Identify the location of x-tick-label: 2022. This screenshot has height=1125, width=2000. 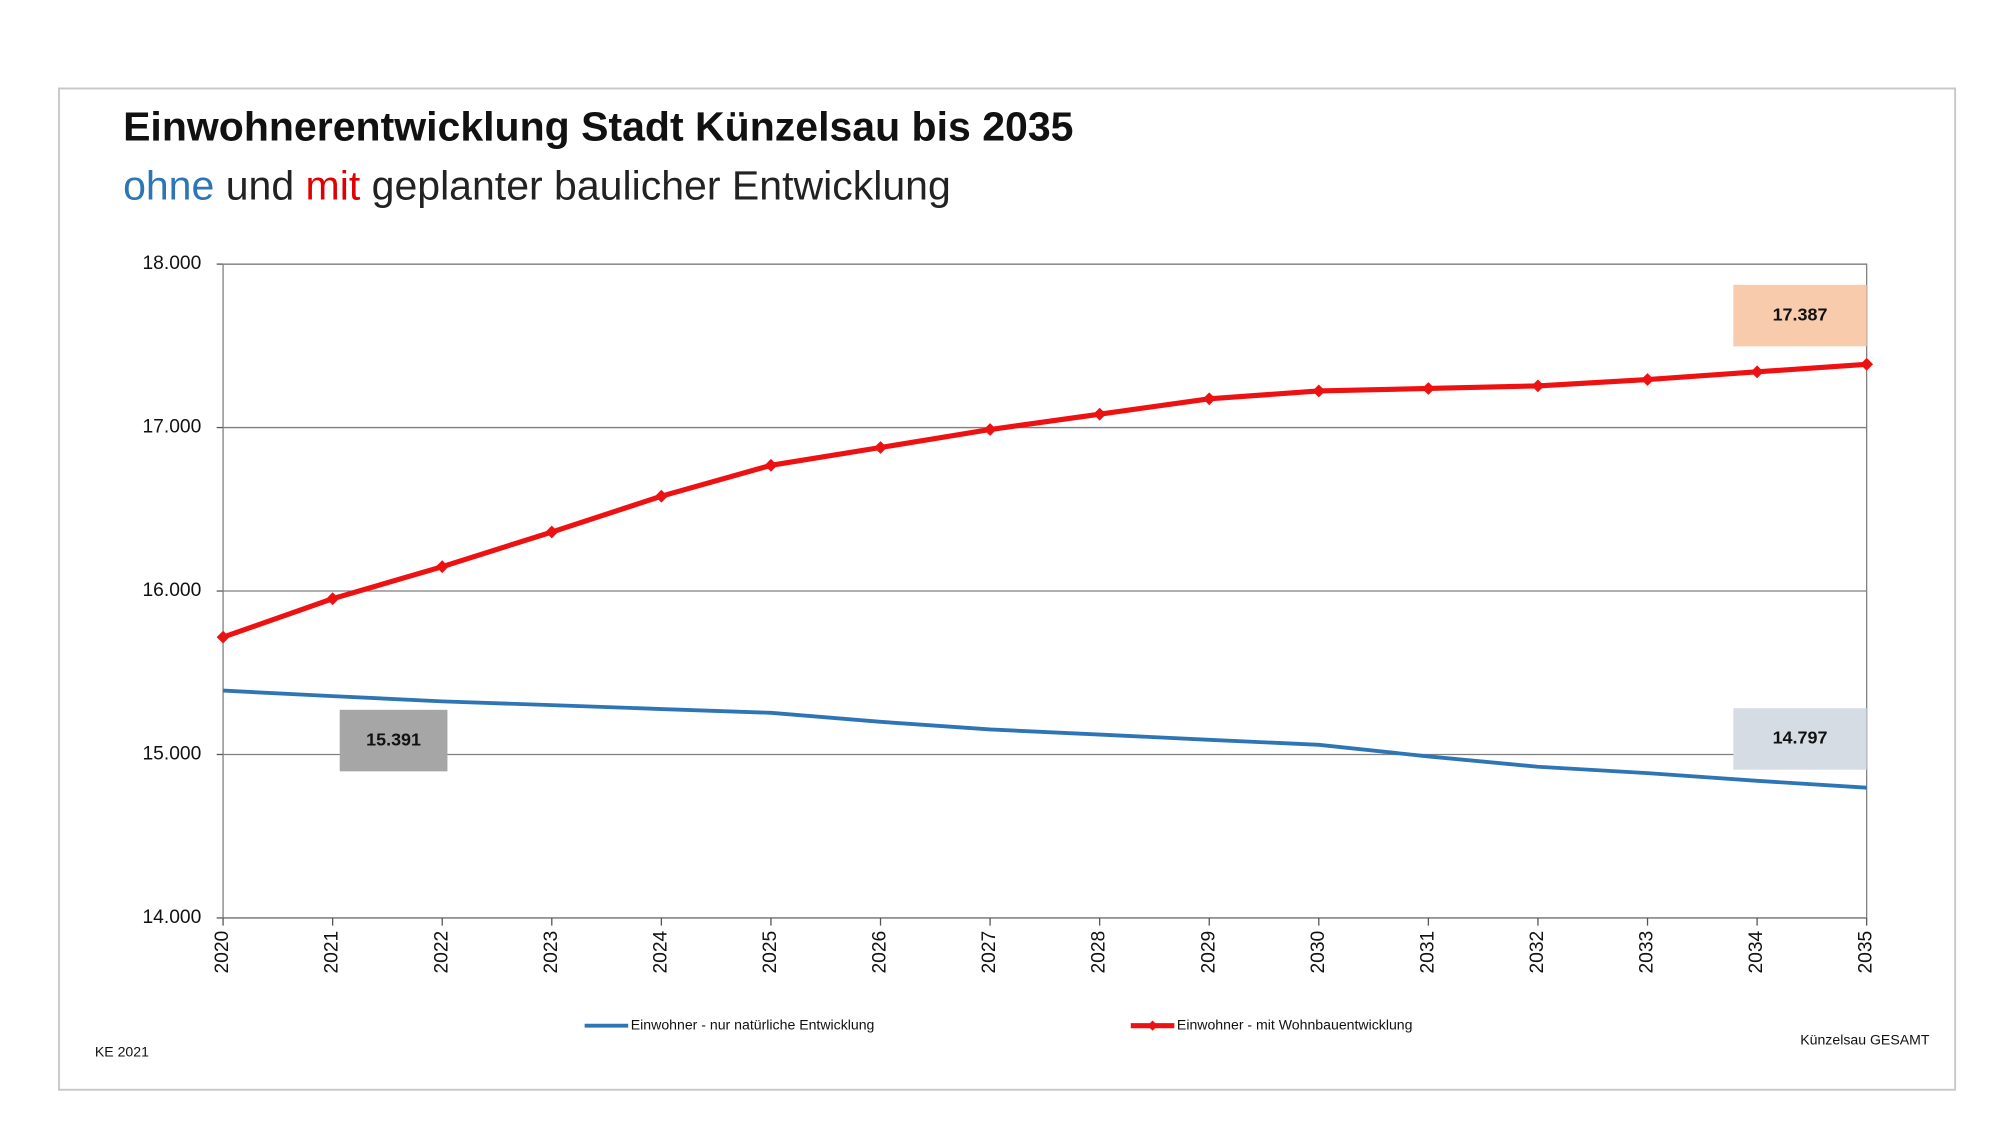
(441, 952).